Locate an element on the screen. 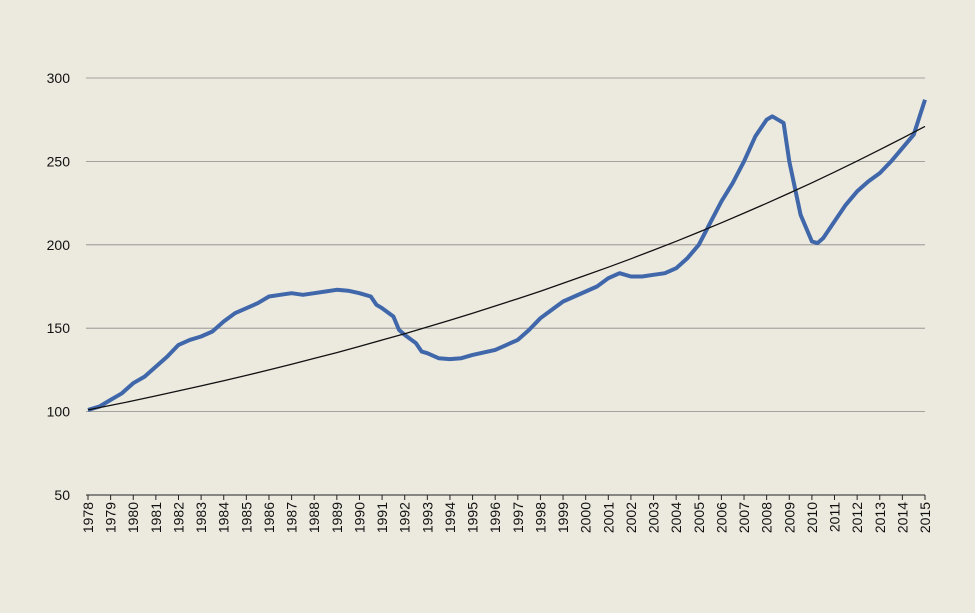 The height and width of the screenshot is (613, 975). y-tick-label: 100 is located at coordinates (59, 412).